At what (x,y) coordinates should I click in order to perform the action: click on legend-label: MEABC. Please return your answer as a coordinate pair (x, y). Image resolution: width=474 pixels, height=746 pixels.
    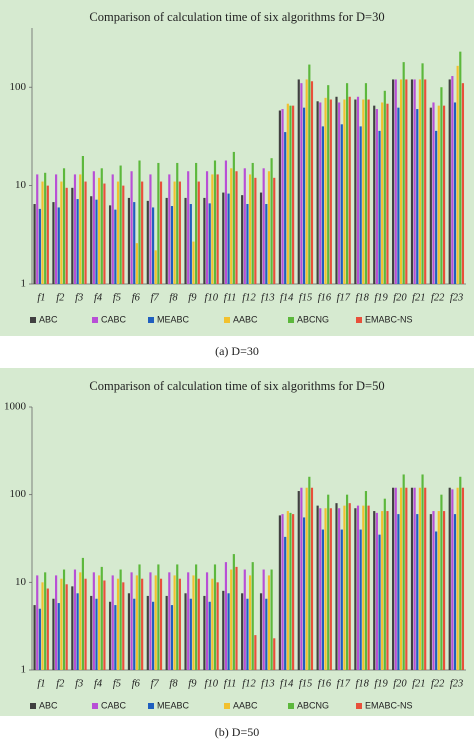
    Looking at the image, I should click on (173, 705).